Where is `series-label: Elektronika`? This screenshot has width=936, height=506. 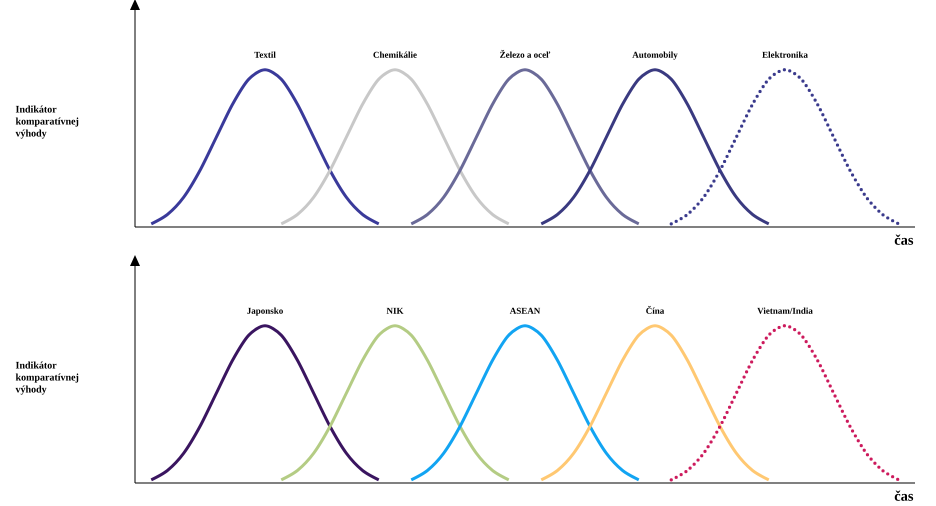 series-label: Elektronika is located at coordinates (785, 55).